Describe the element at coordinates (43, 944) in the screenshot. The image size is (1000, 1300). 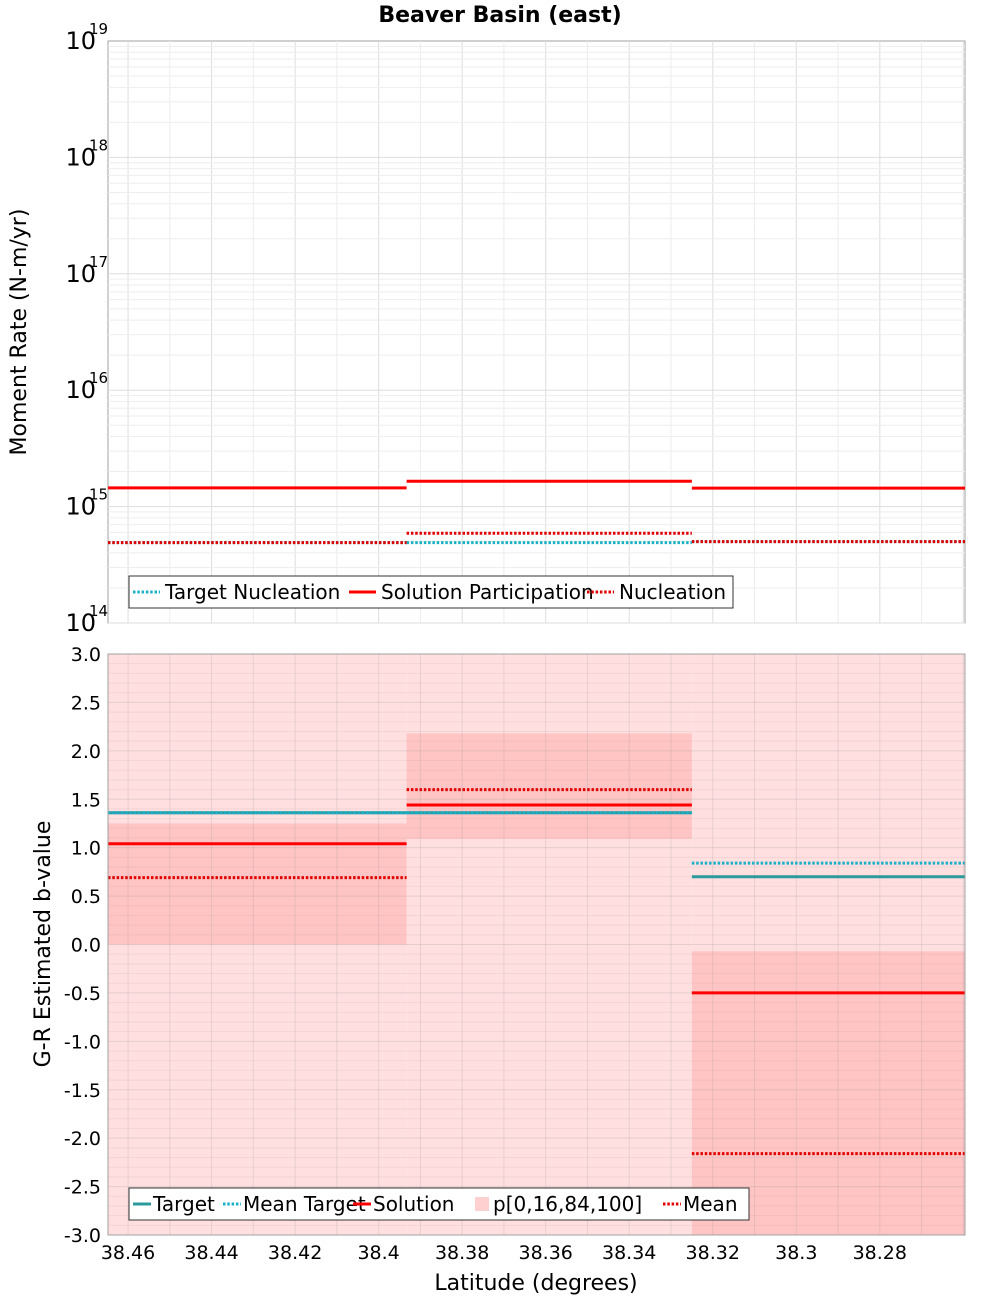
I see `b-value-y-axis-label: G-R Estimated b-value` at that location.